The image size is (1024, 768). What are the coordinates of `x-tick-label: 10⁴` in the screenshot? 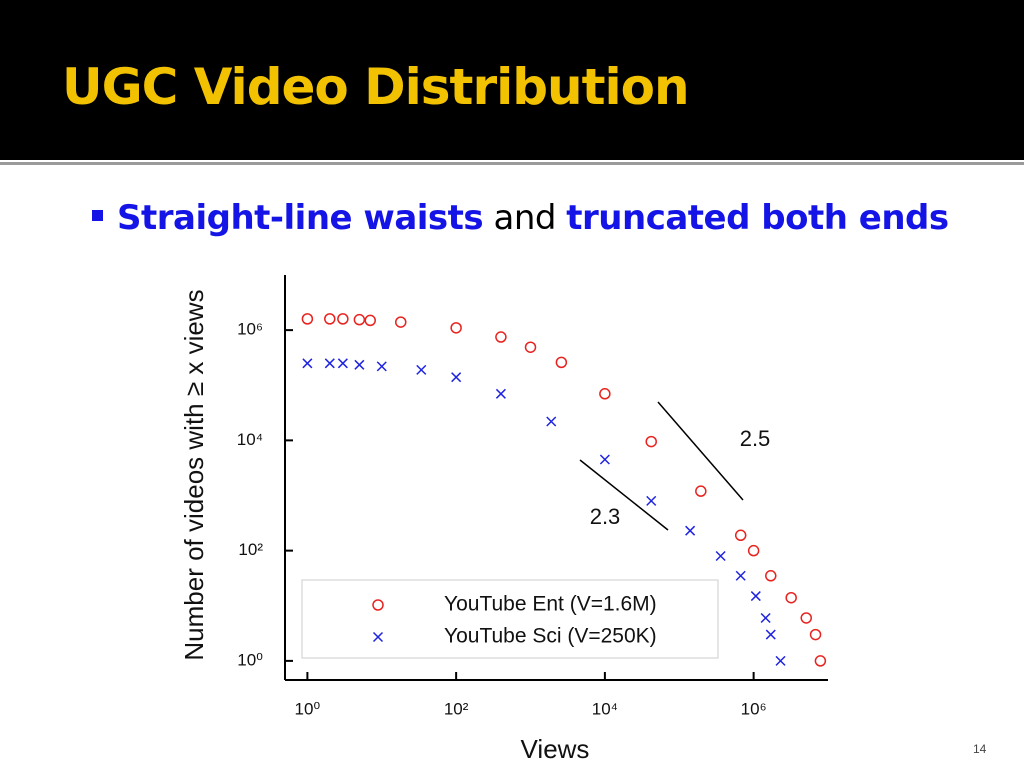 It's located at (605, 708).